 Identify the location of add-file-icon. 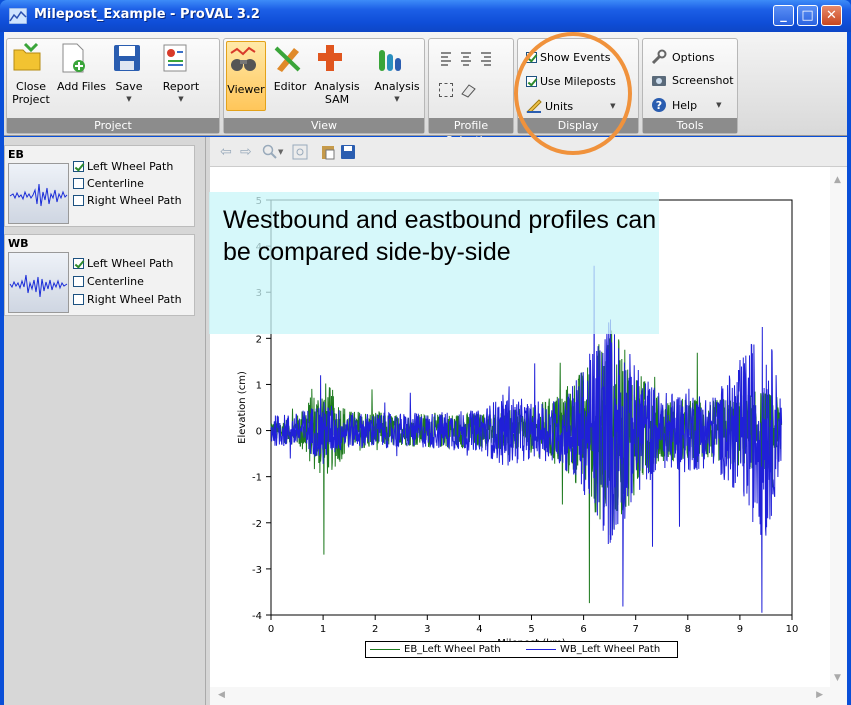
(73, 58).